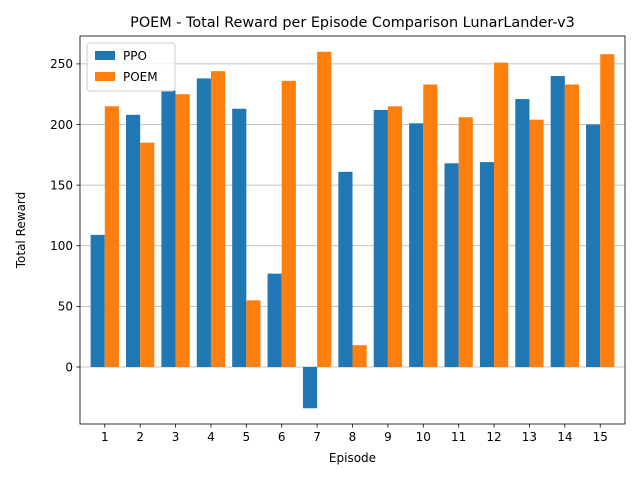  What do you see at coordinates (61, 246) in the screenshot?
I see `y-tick-label: 100` at bounding box center [61, 246].